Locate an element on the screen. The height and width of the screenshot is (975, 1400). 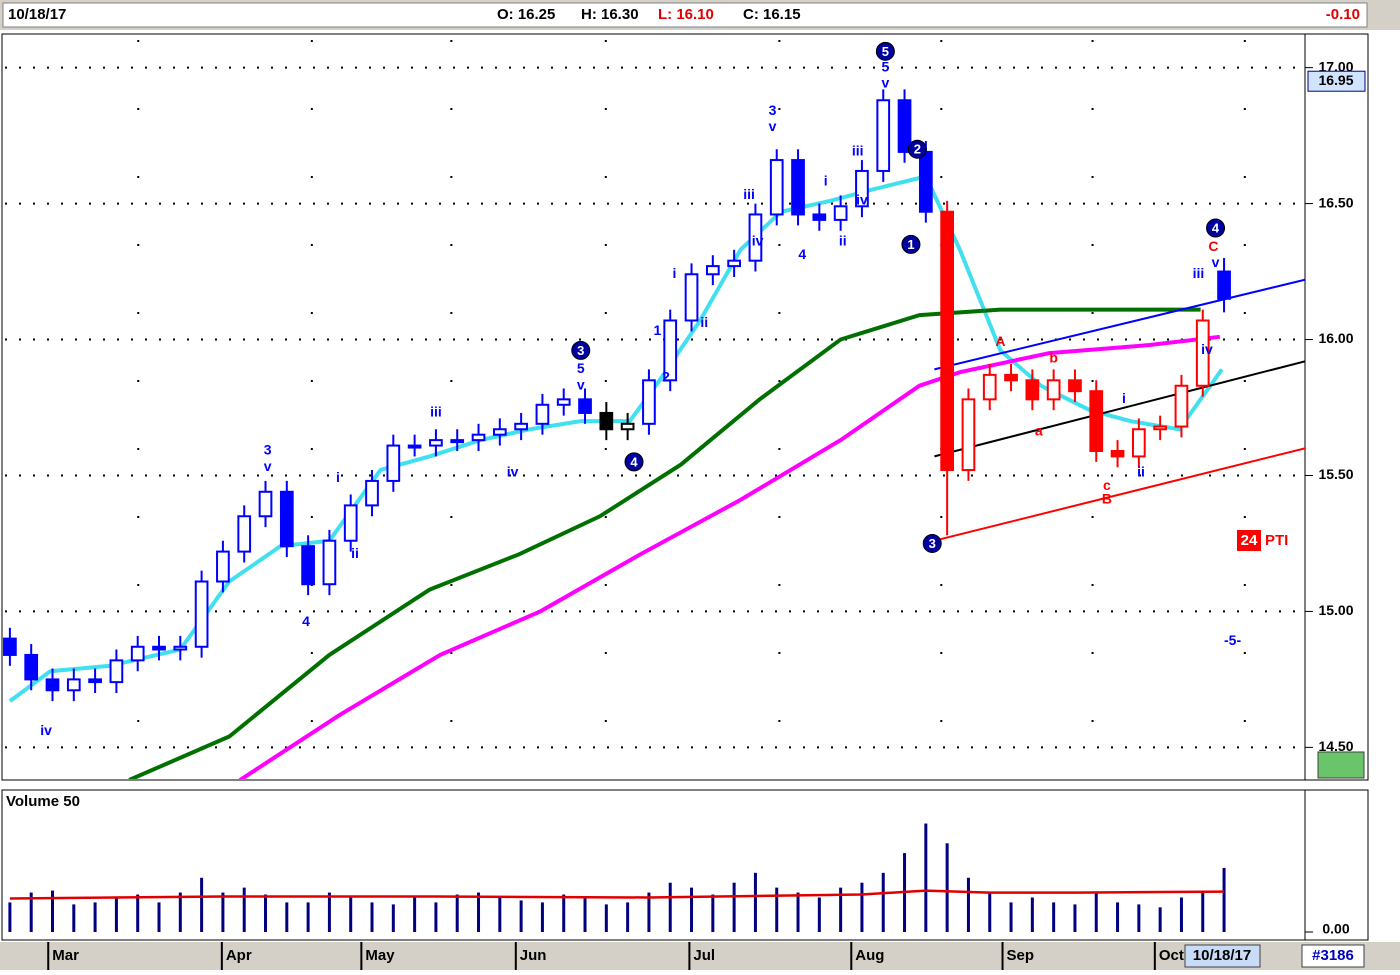
y-tick-label: 14.50 is located at coordinates (1335, 746).